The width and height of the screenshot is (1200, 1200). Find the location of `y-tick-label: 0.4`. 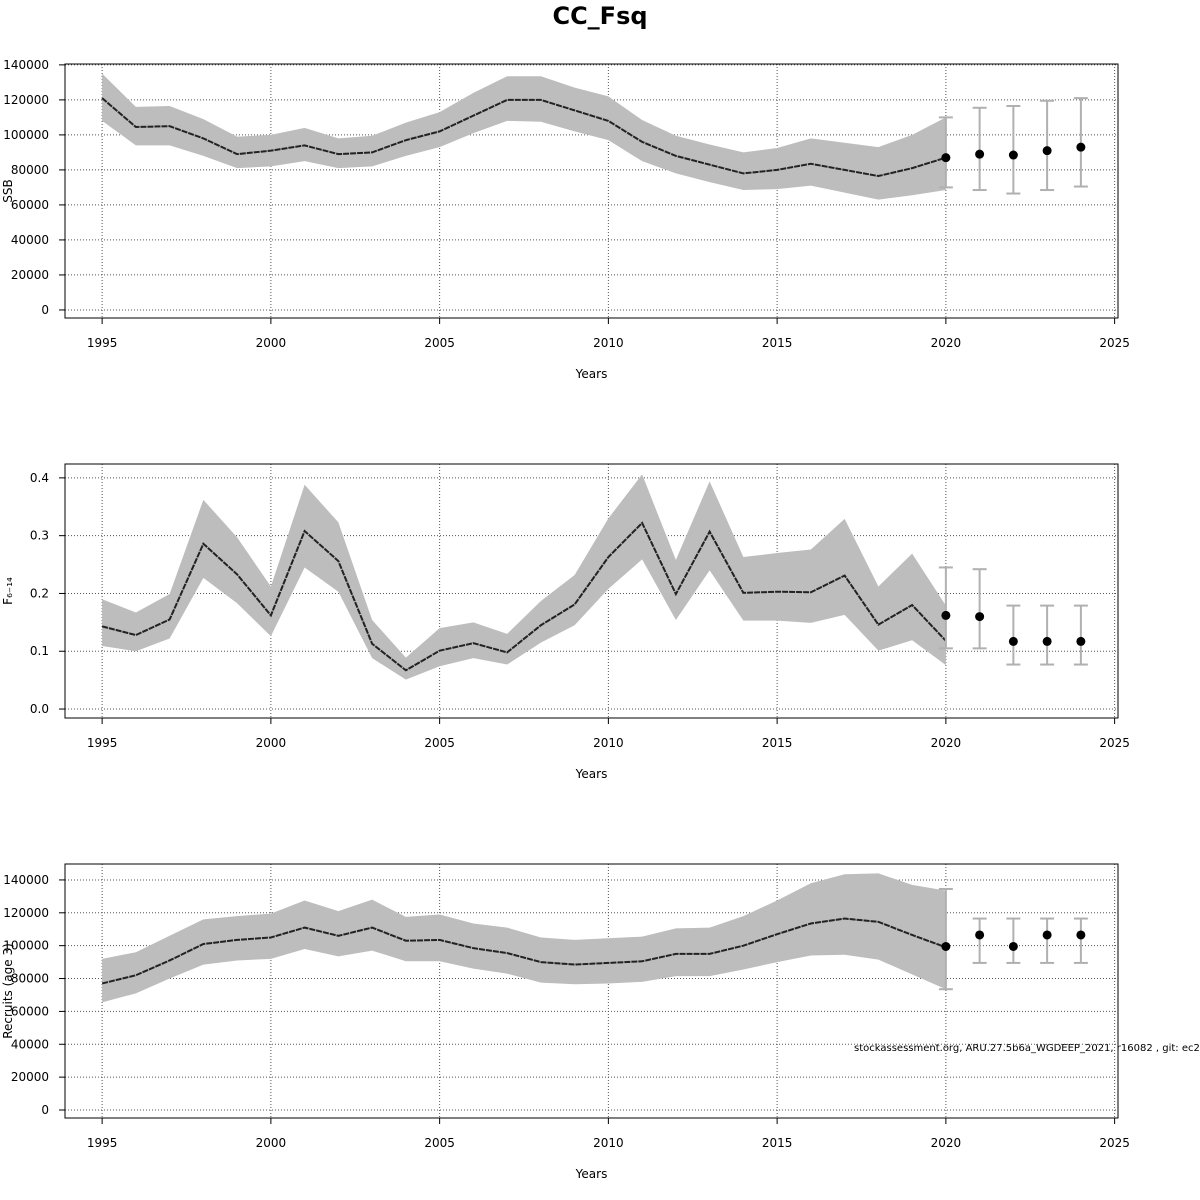

y-tick-label: 0.4 is located at coordinates (39, 478).